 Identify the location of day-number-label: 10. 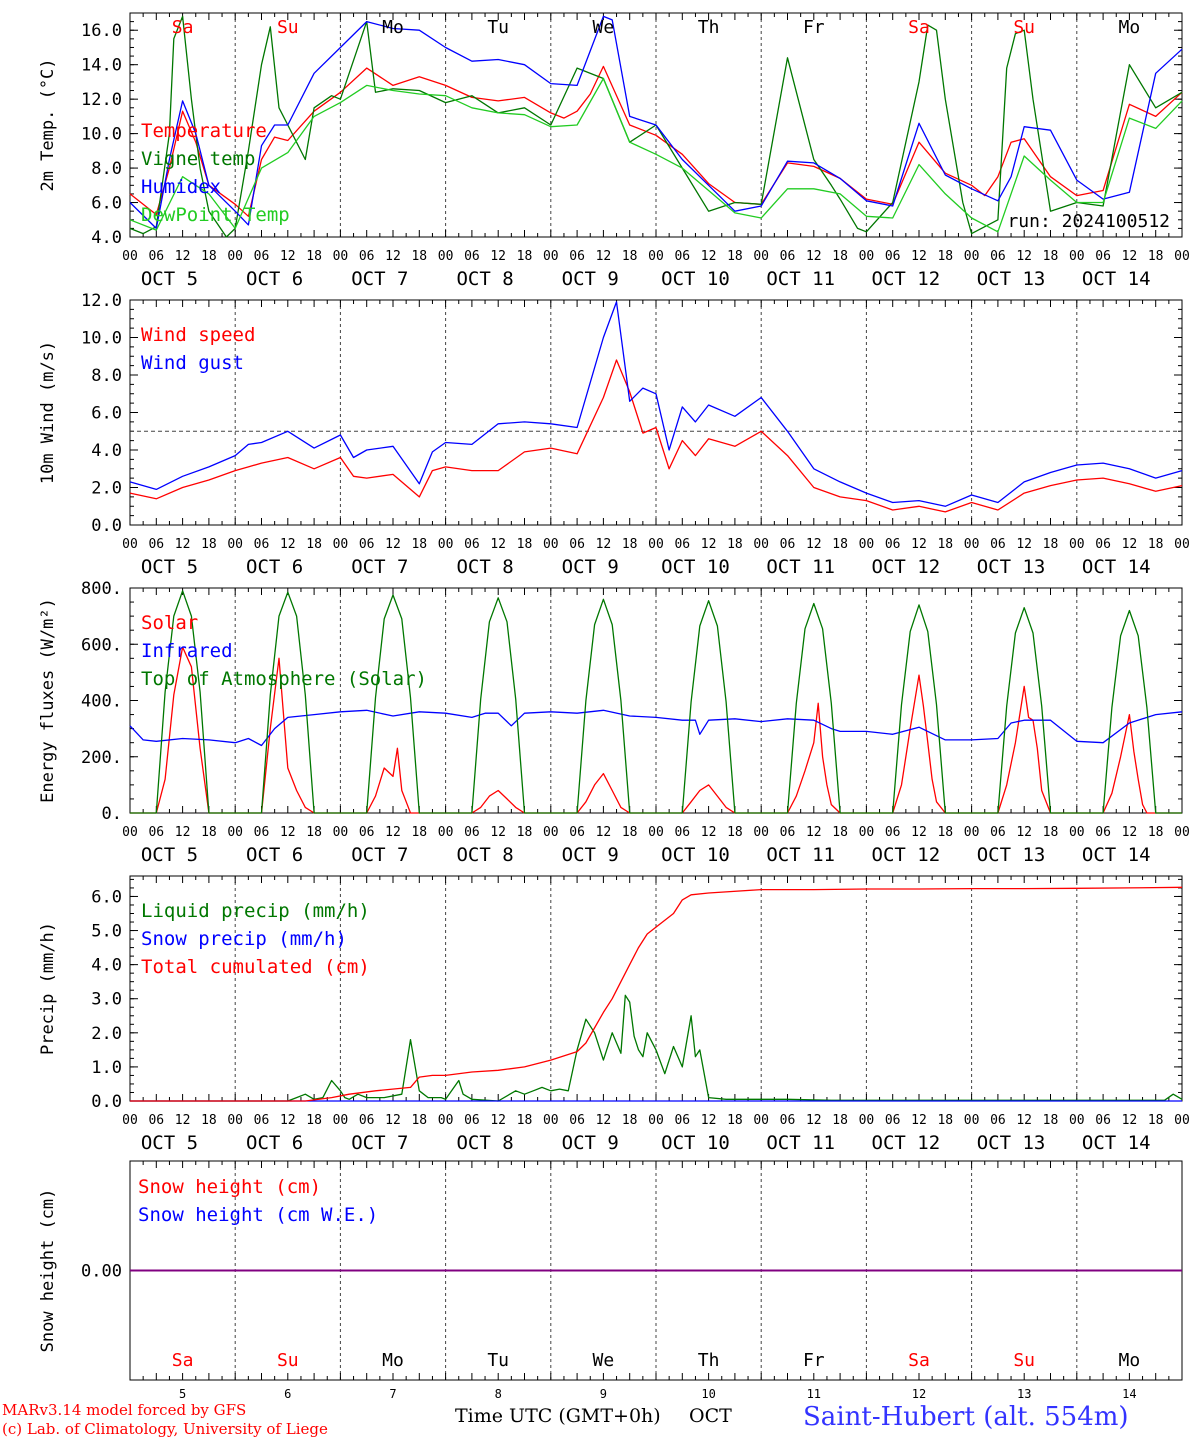
(708, 1394).